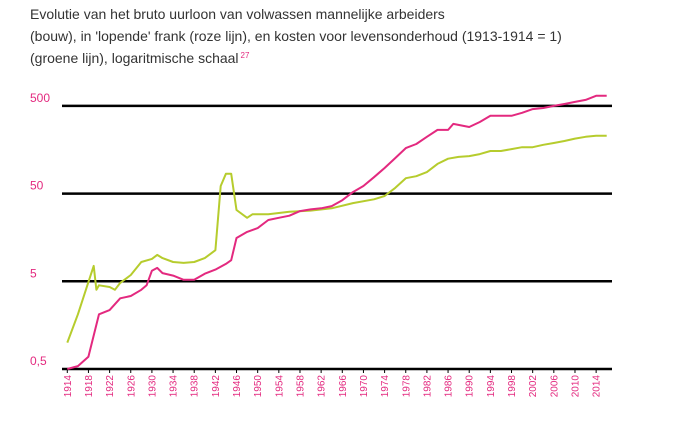 The width and height of the screenshot is (678, 424). What do you see at coordinates (195, 386) in the screenshot?
I see `x-tick-label: 1938` at bounding box center [195, 386].